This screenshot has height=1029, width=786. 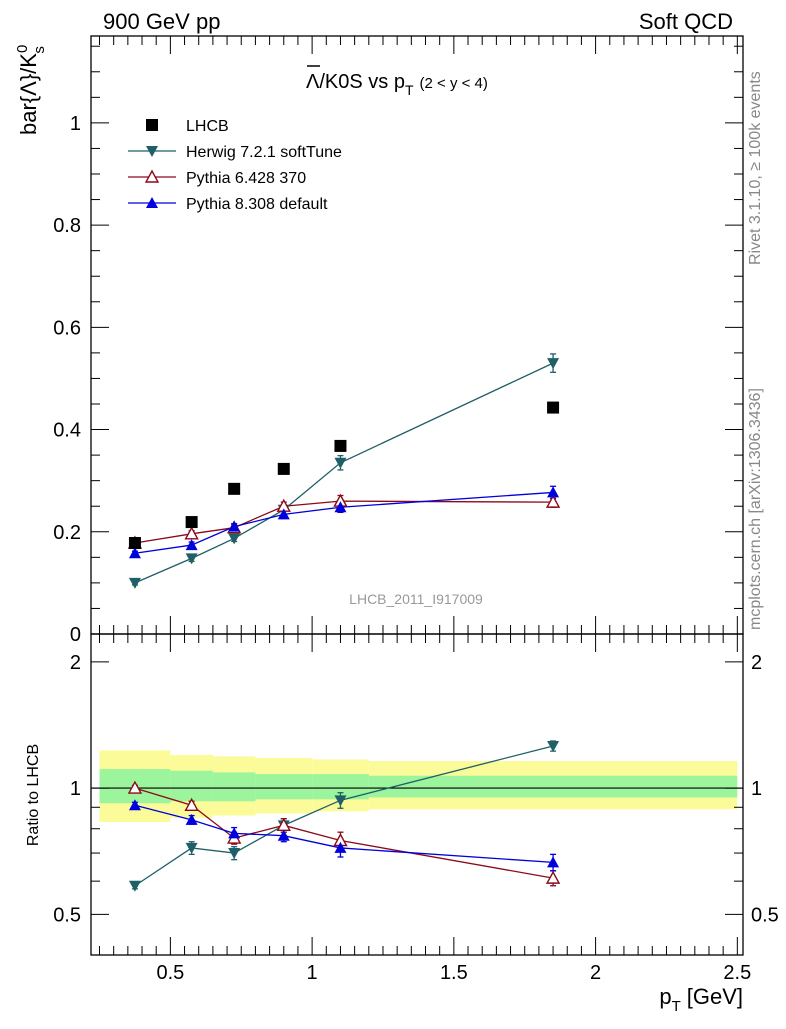 I want to click on markers-lhcb, so click(x=344, y=475).